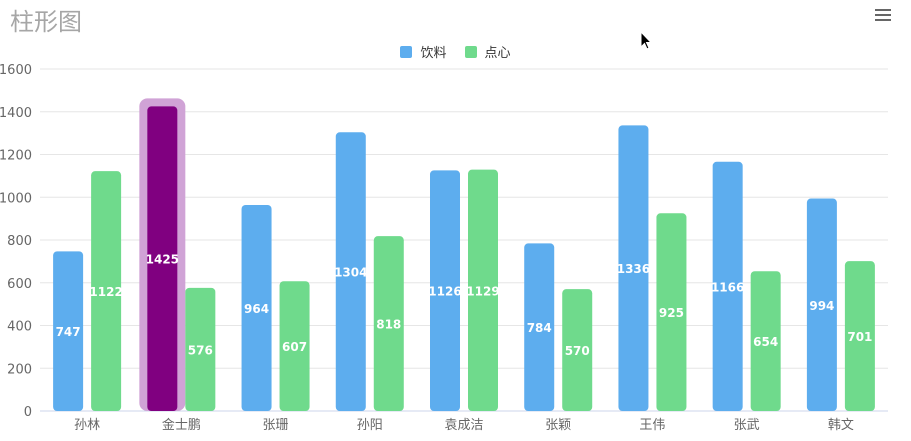 Image resolution: width=911 pixels, height=441 pixels. What do you see at coordinates (16, 156) in the screenshot?
I see `y-tick-label: 1200` at bounding box center [16, 156].